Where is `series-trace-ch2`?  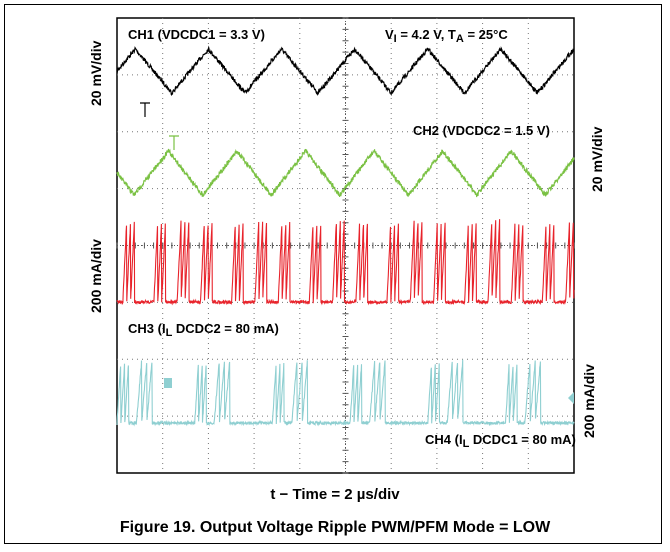 series-trace-ch2 is located at coordinates (345, 173).